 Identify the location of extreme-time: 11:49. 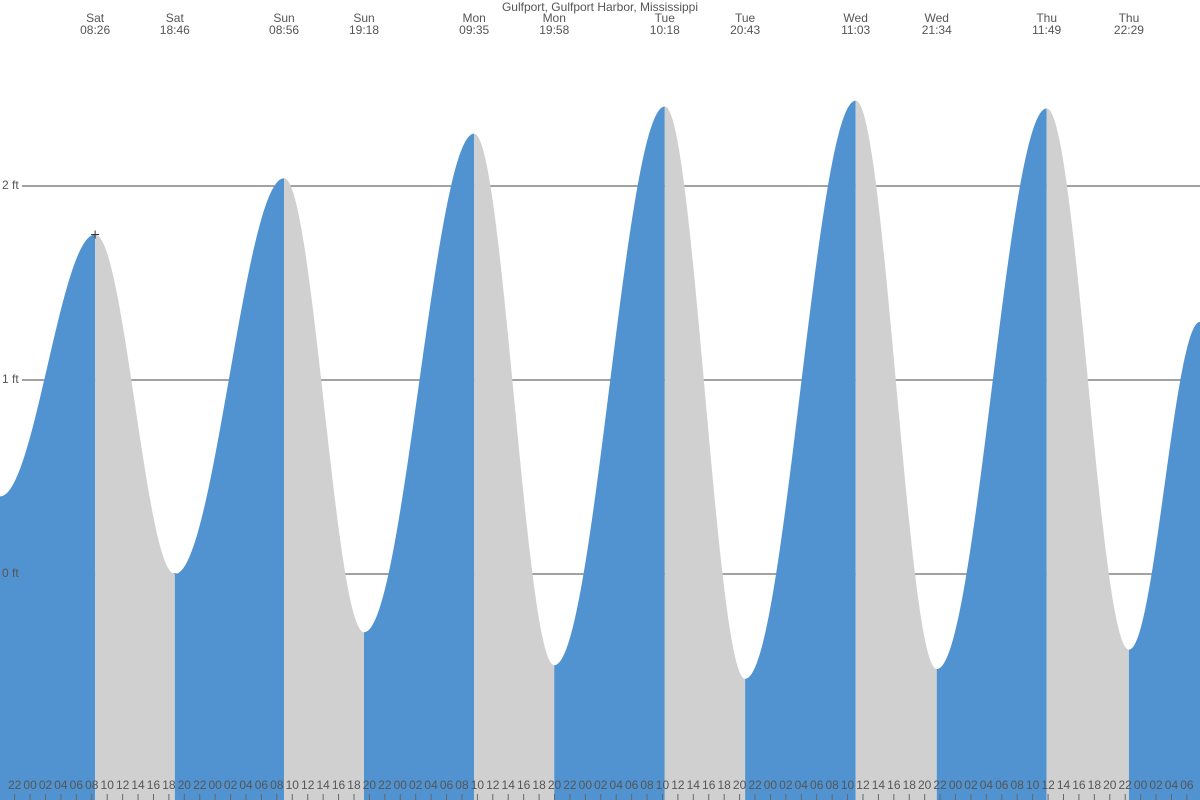
(1046, 30).